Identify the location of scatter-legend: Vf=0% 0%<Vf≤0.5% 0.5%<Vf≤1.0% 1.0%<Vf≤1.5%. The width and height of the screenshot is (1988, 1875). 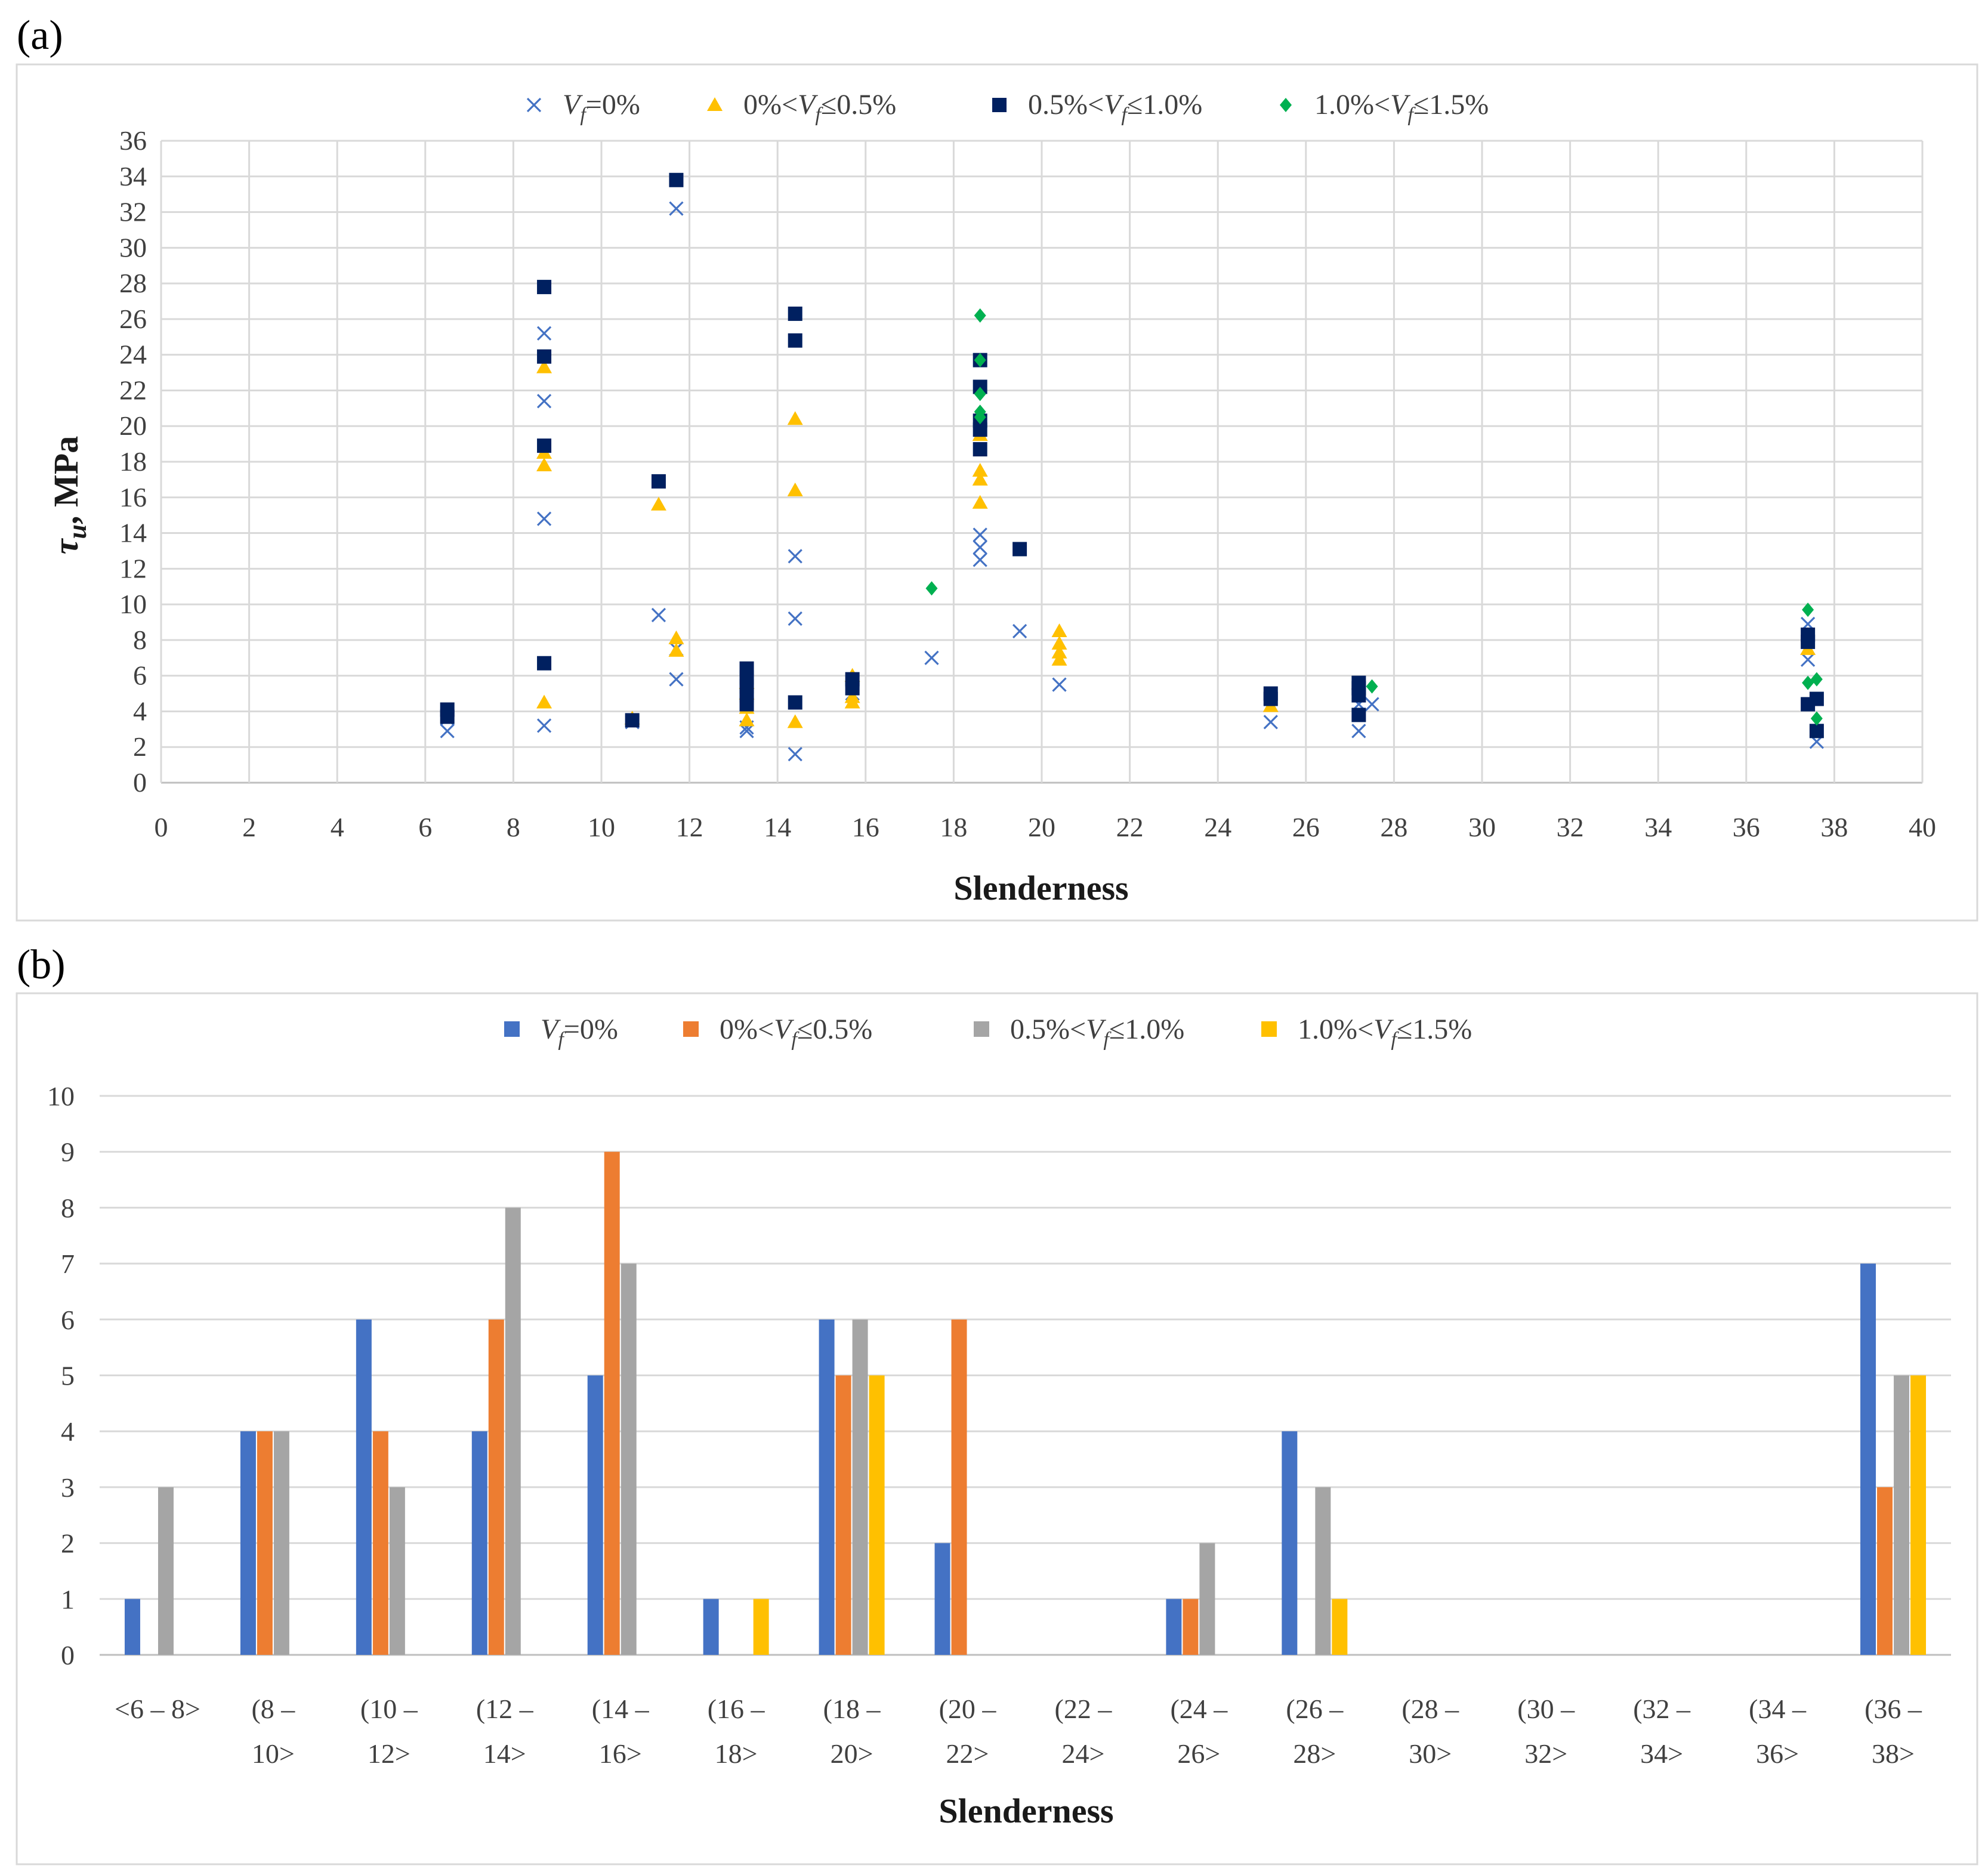
(1007, 107).